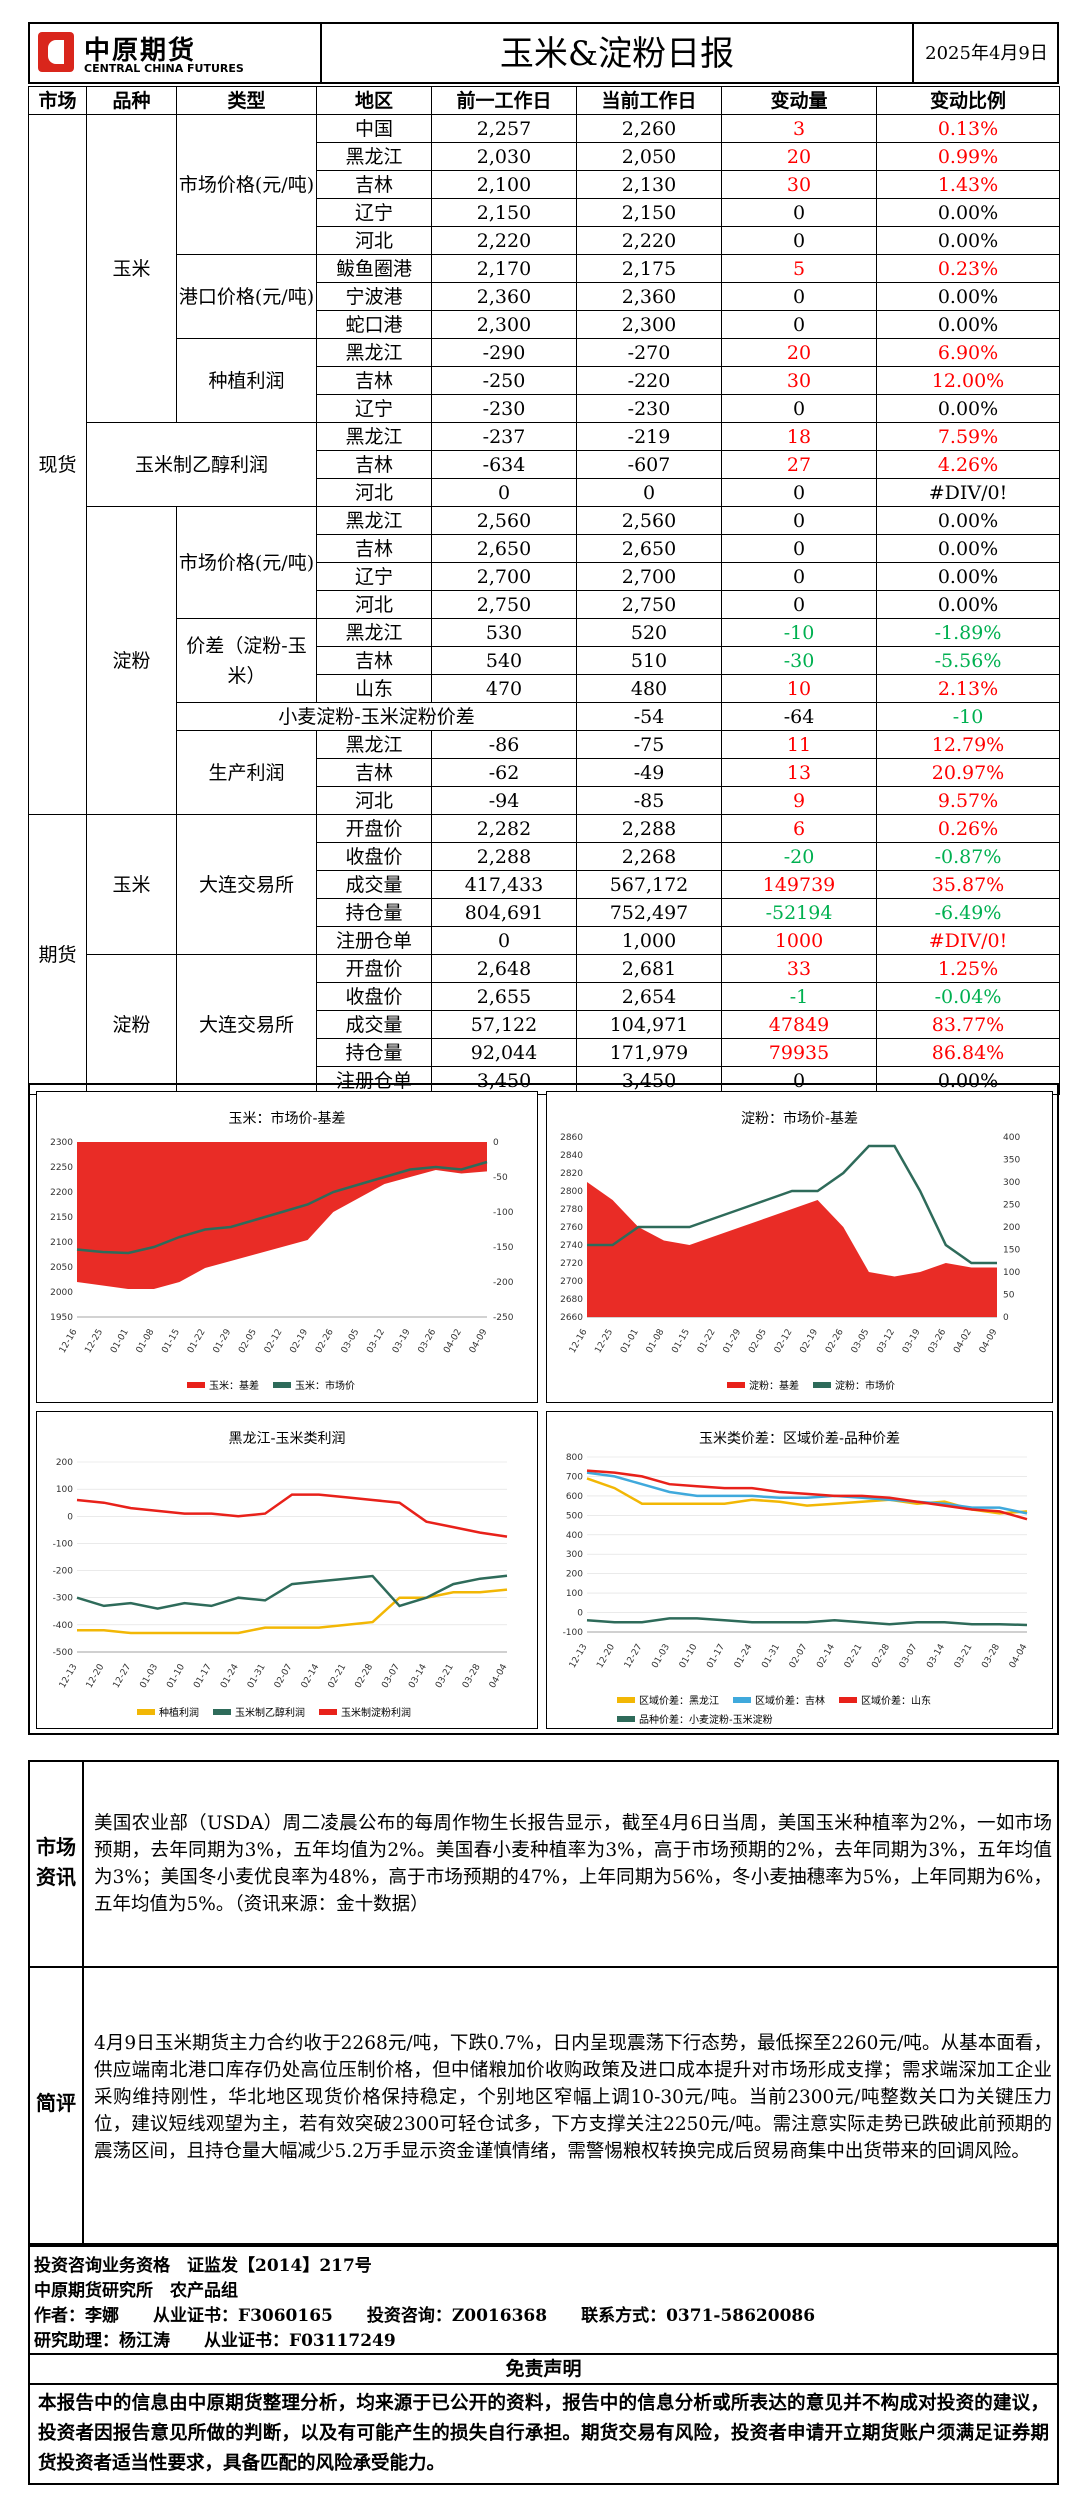  I want to click on legend-item: 区域价差：山东, so click(885, 1699).